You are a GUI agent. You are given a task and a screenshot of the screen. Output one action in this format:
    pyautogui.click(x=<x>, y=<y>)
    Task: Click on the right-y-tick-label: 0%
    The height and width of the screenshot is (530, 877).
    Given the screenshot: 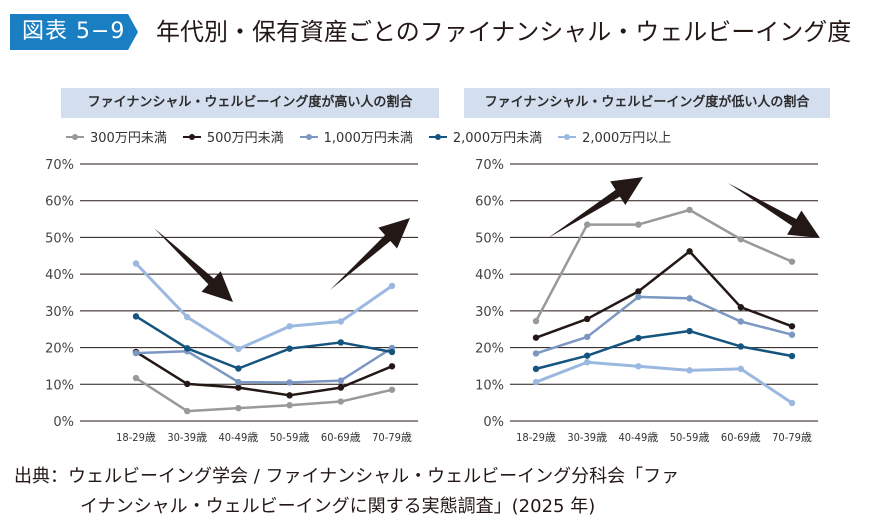 What is the action you would take?
    pyautogui.click(x=493, y=422)
    